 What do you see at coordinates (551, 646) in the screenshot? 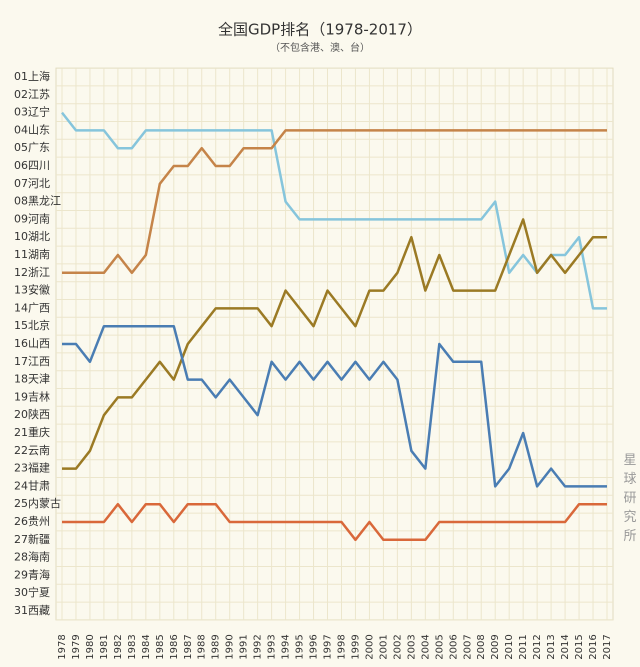
I see `x-tick-label: 2013` at bounding box center [551, 646].